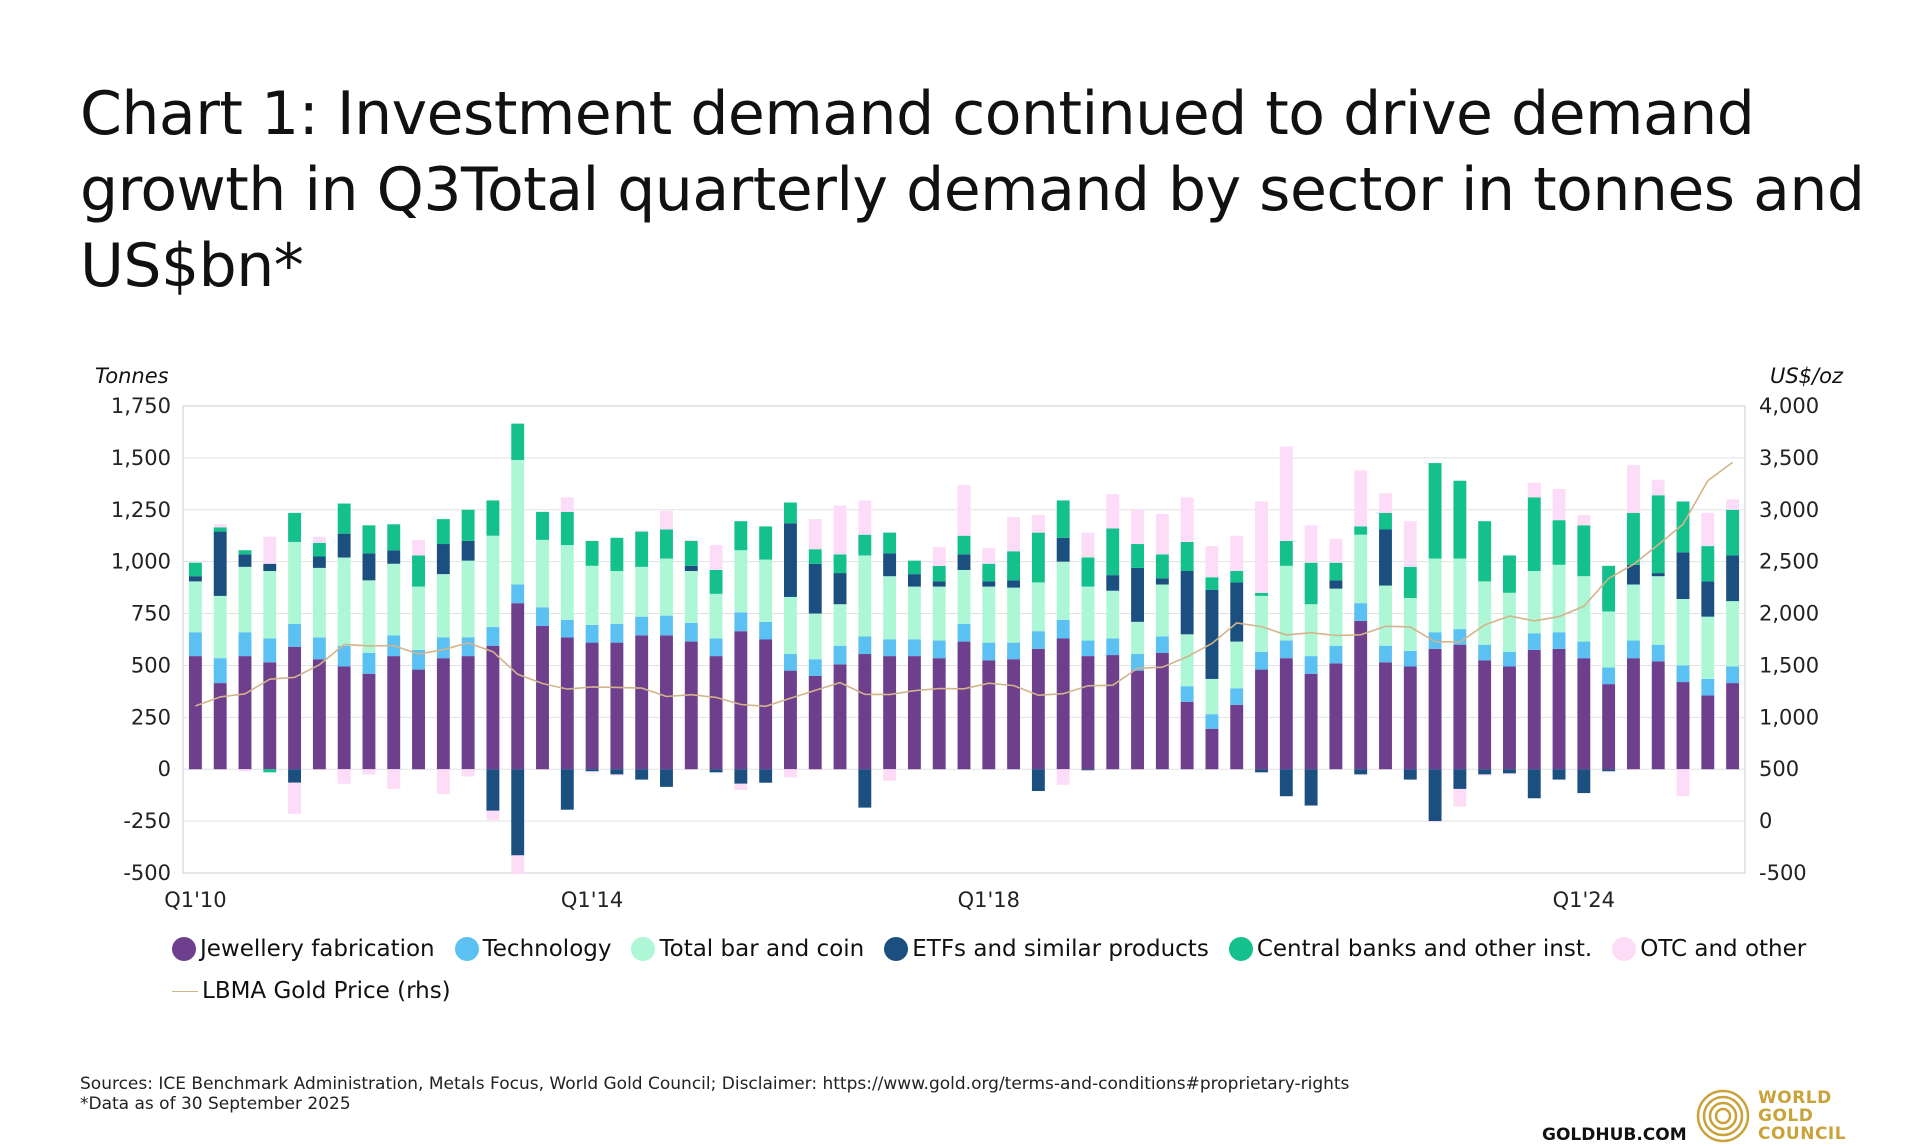 This screenshot has width=1920, height=1146. I want to click on legend-label-bar-coin: Total bar and coin, so click(762, 949).